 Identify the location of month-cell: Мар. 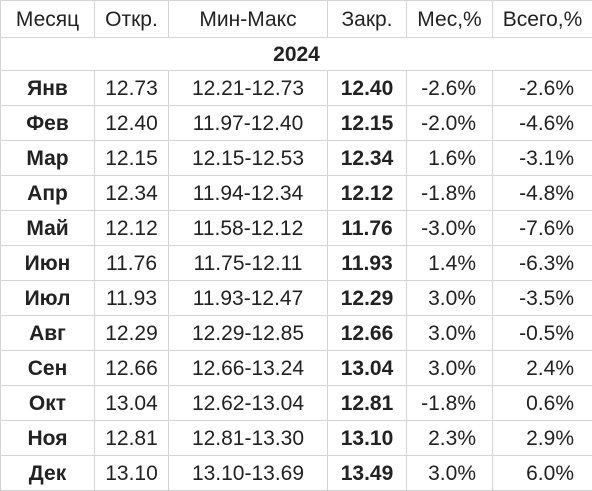
(48, 158).